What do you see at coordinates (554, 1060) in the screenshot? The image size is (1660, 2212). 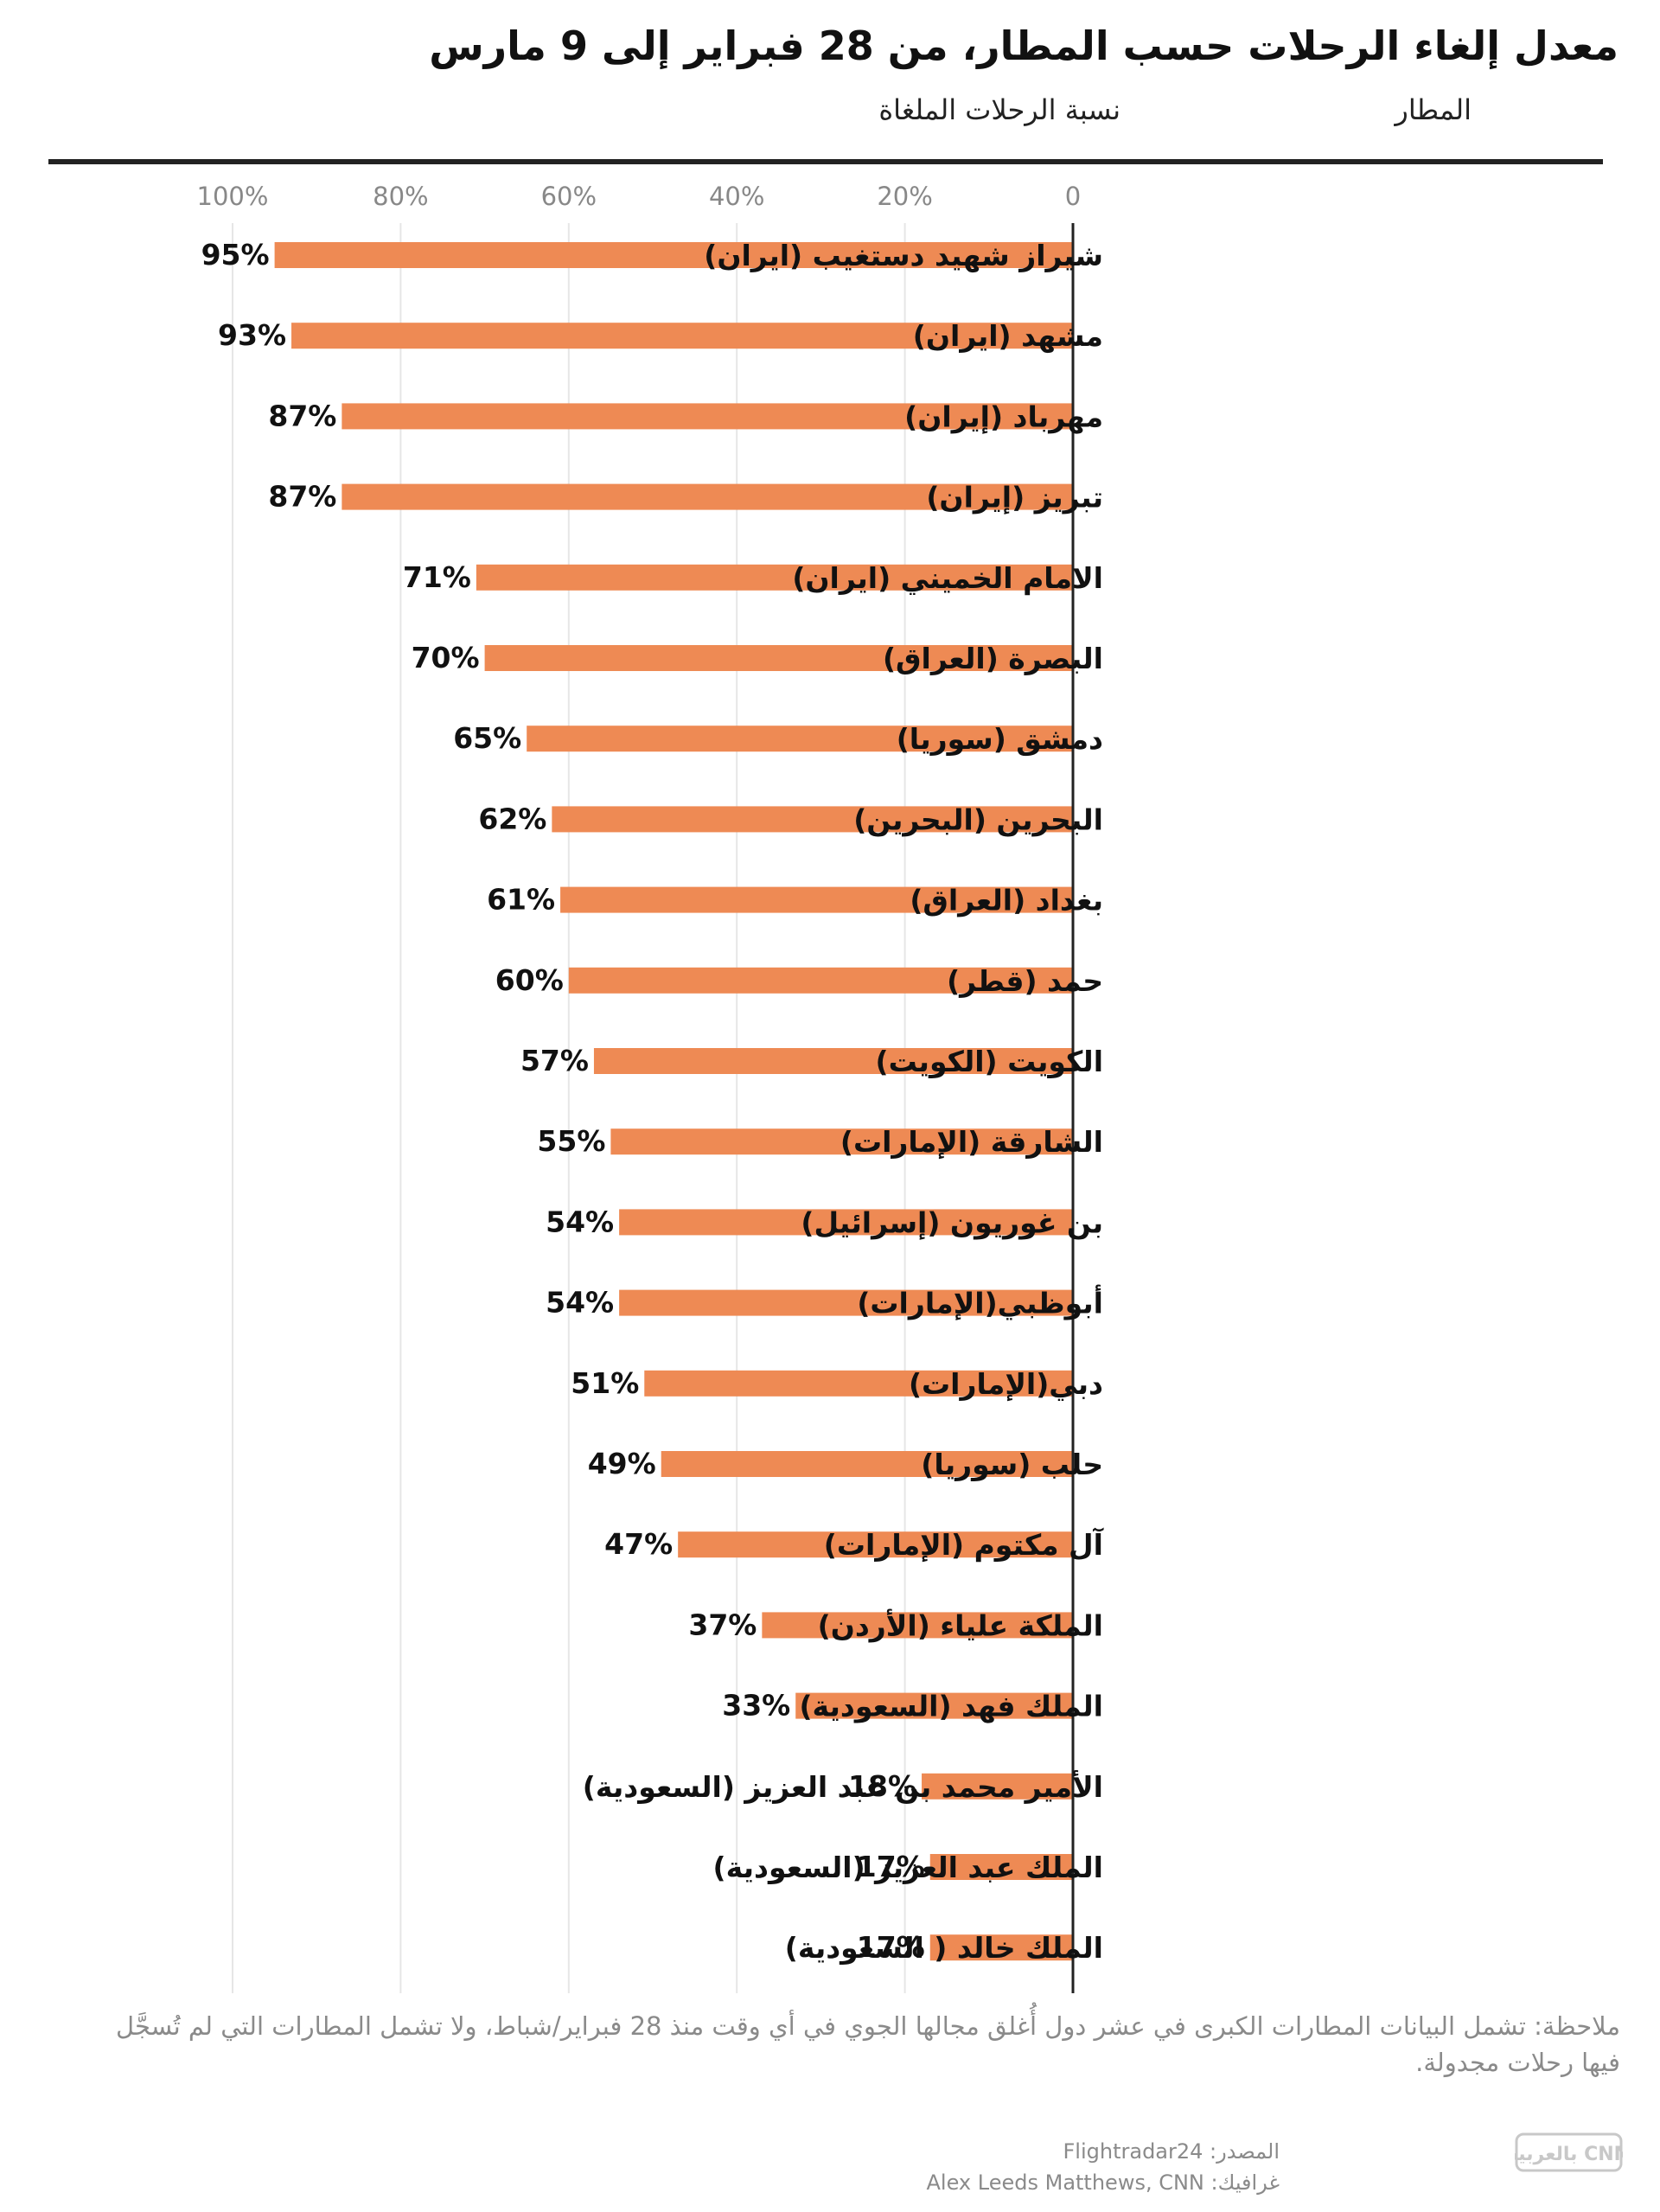 I see `value-label: 57%` at bounding box center [554, 1060].